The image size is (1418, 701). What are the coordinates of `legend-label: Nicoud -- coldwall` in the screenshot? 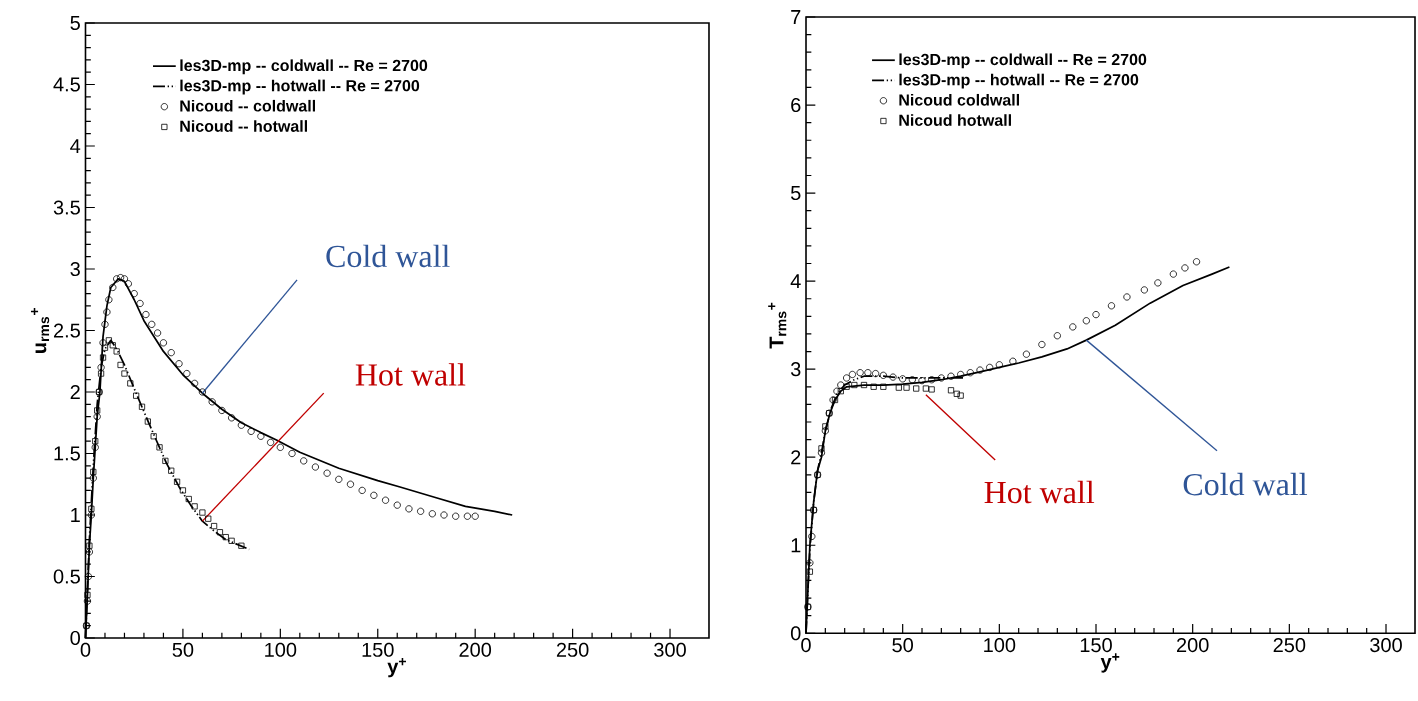 It's located at (248, 105).